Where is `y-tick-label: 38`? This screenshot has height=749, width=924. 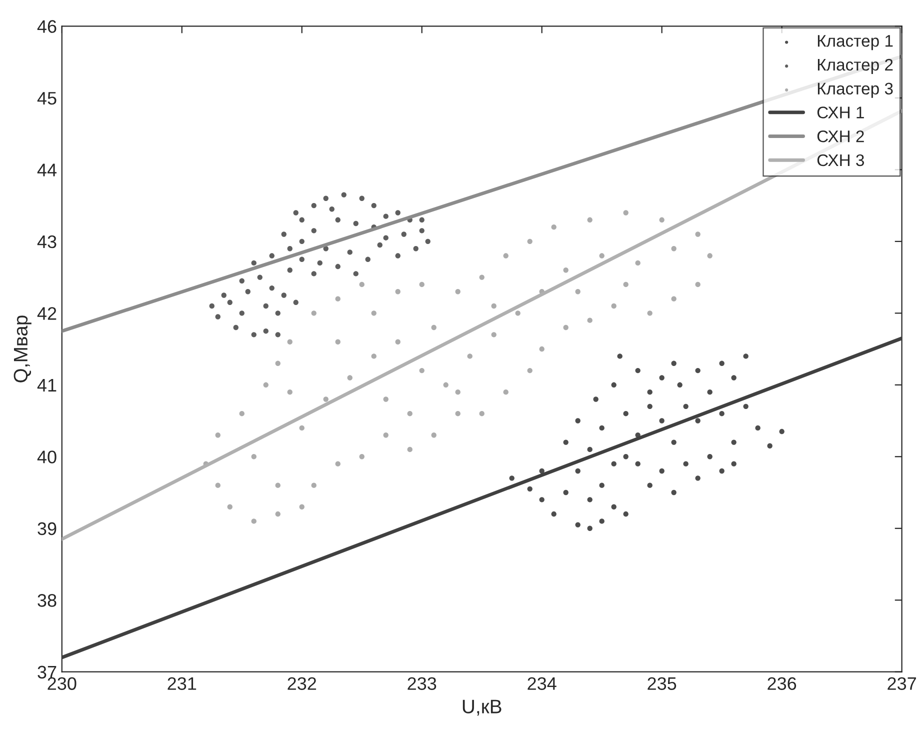
y-tick-label: 38 is located at coordinates (47, 600).